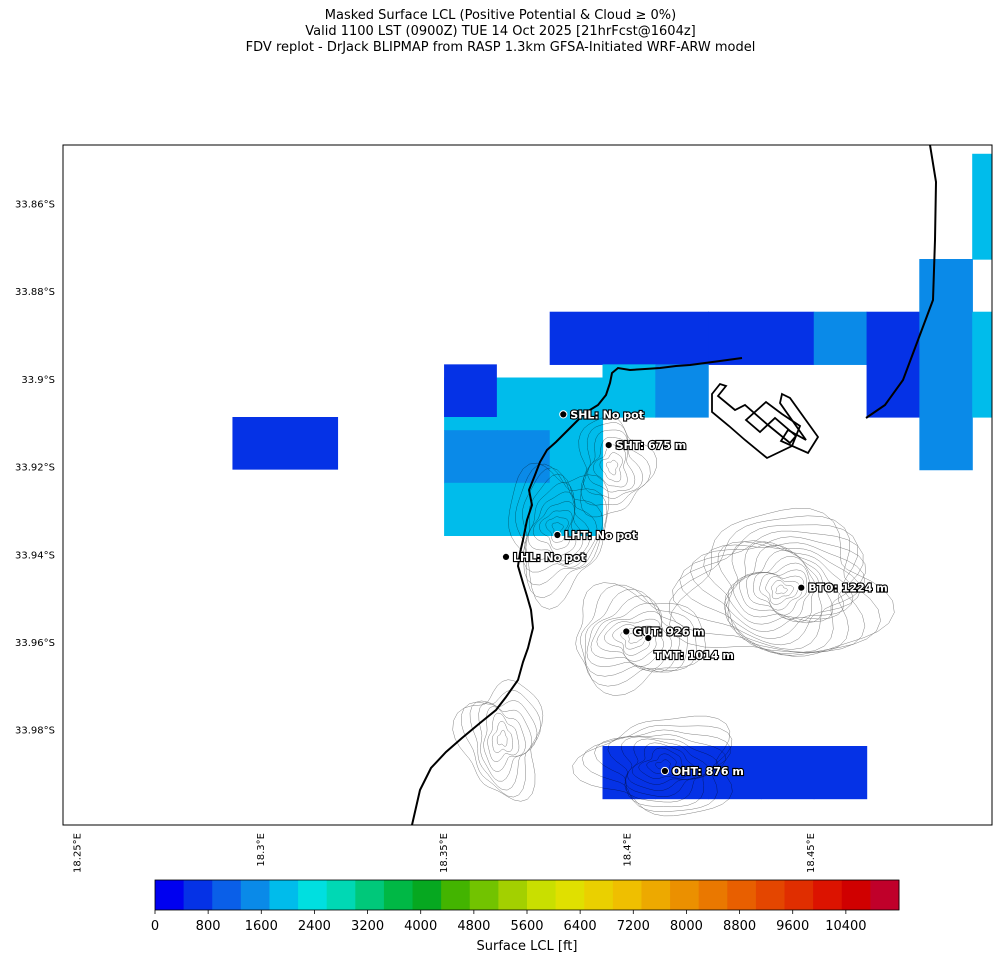 This screenshot has width=1001, height=962. What do you see at coordinates (843, 588) in the screenshot?
I see `station-marker: BTO: 1224 m` at bounding box center [843, 588].